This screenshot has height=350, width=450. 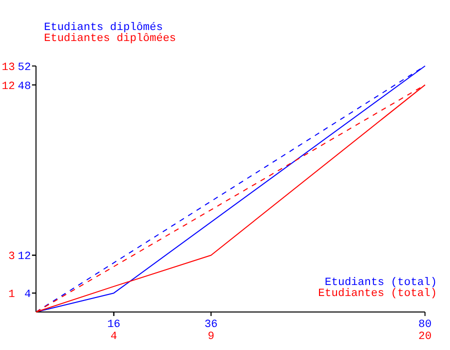 I want to click on y-tick-label: 52, so click(x=24, y=68).